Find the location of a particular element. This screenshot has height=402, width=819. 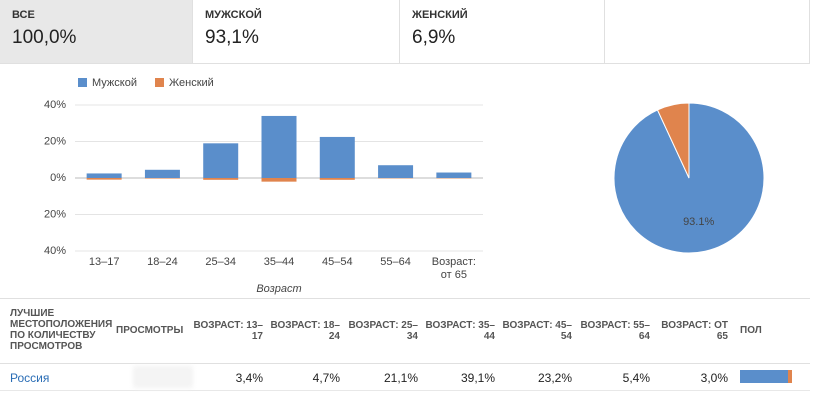

table-cell: 5,4% is located at coordinates (636, 378).